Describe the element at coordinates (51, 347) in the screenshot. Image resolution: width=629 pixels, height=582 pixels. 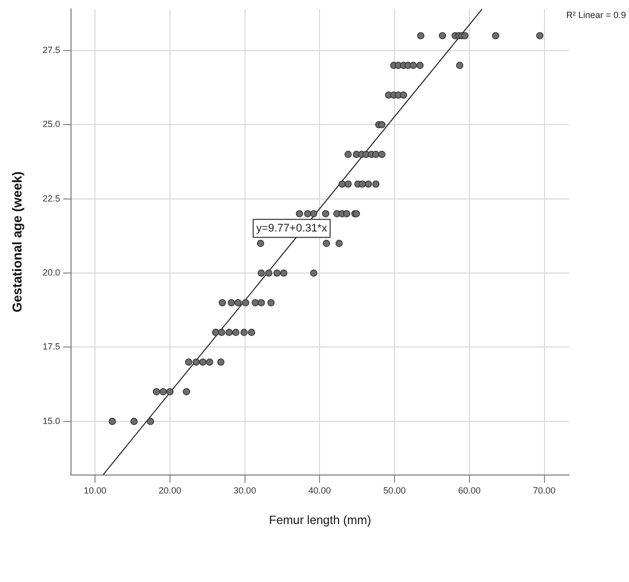
I see `y-tick-label: 17.5` at that location.